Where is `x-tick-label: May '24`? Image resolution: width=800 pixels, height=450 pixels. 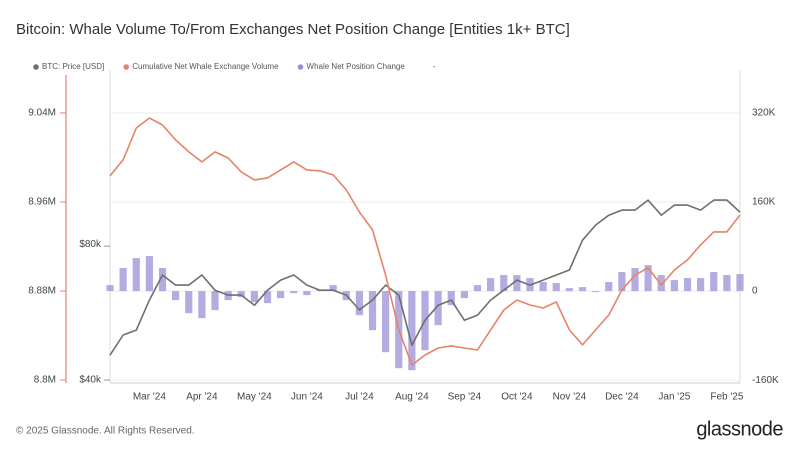
x-tick-label: May '24 is located at coordinates (254, 397).